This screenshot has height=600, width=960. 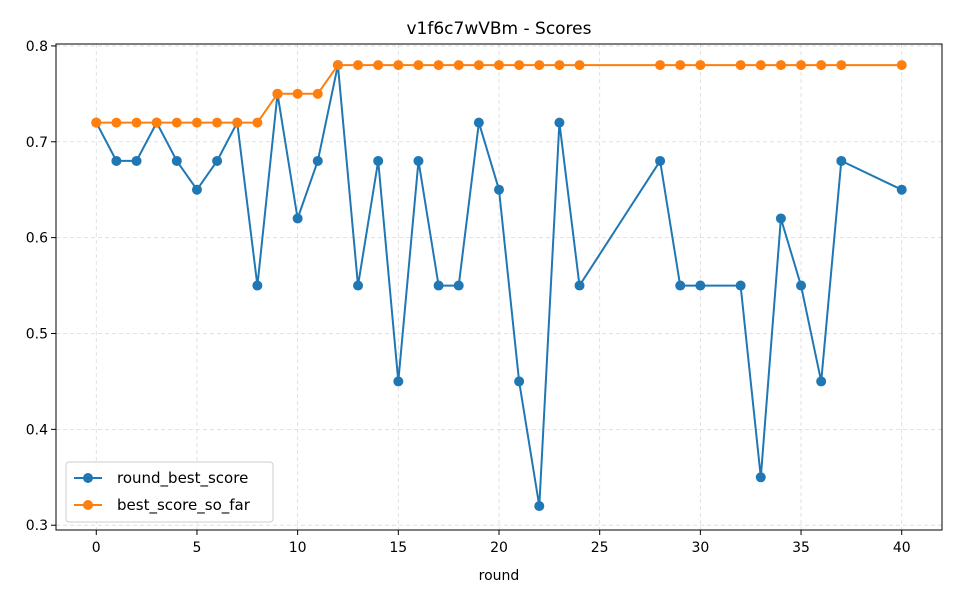 I want to click on x-tick-label: 15, so click(x=398, y=548).